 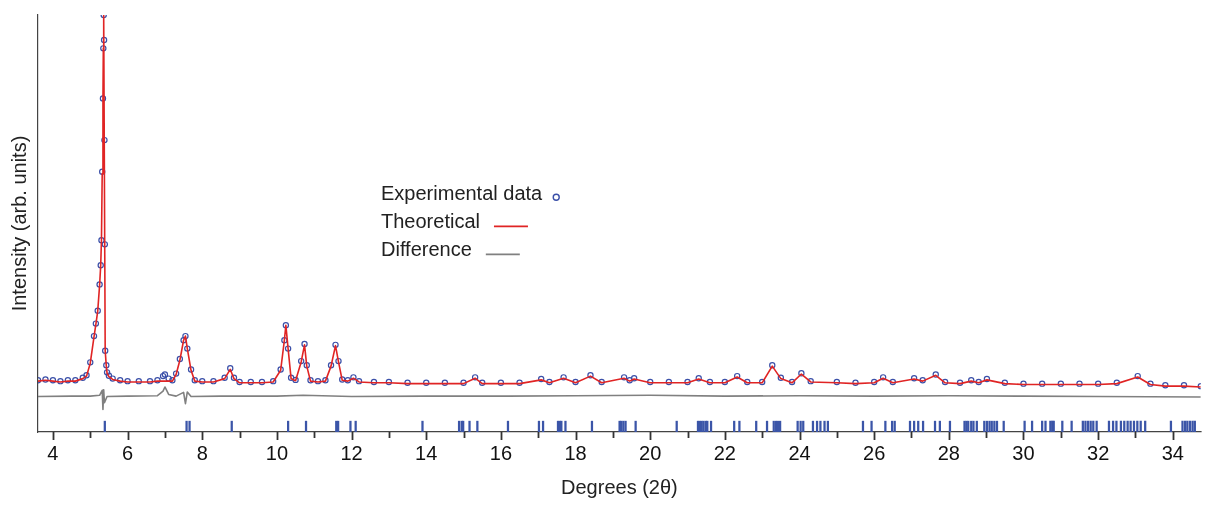 What do you see at coordinates (501, 452) in the screenshot?
I see `x-tick-label: 16` at bounding box center [501, 452].